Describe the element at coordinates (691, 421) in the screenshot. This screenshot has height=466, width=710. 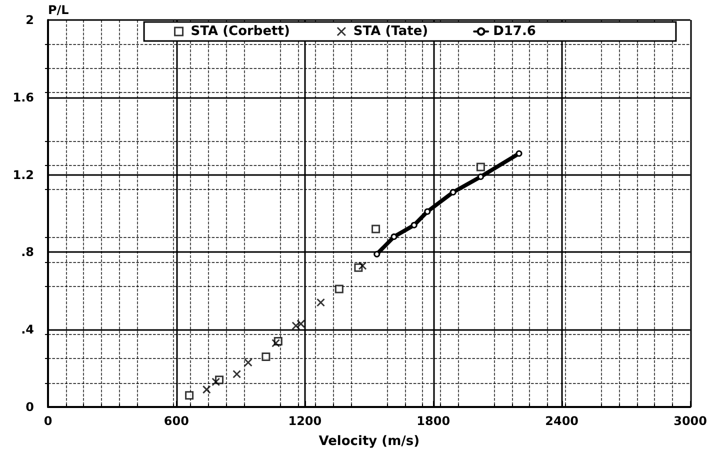
I see `x-tick-label: 3000` at that location.